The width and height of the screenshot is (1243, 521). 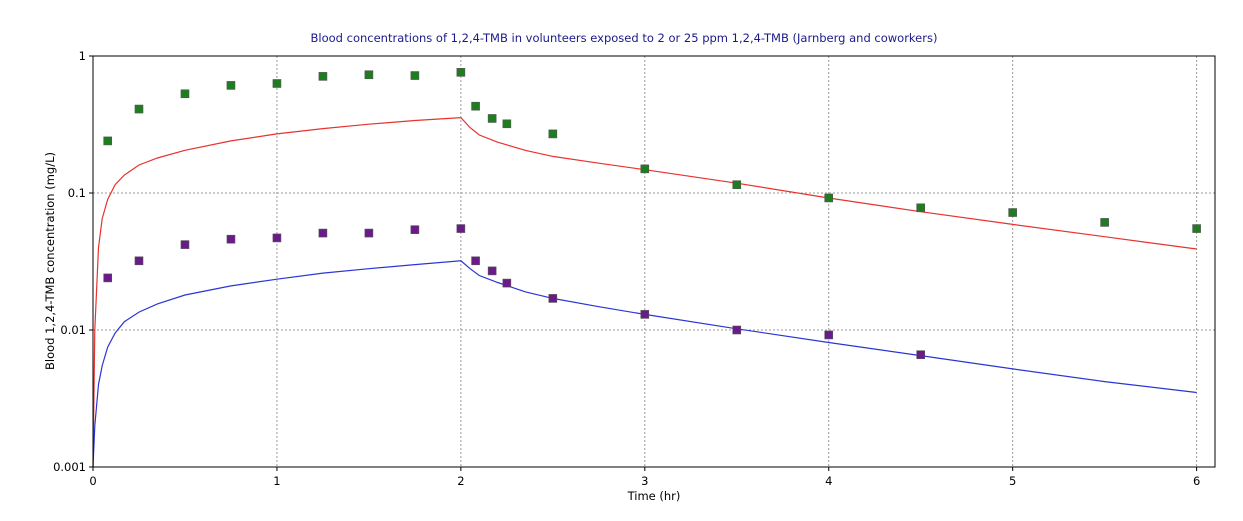 I want to click on y-tick-label: 0.01, so click(x=73, y=330).